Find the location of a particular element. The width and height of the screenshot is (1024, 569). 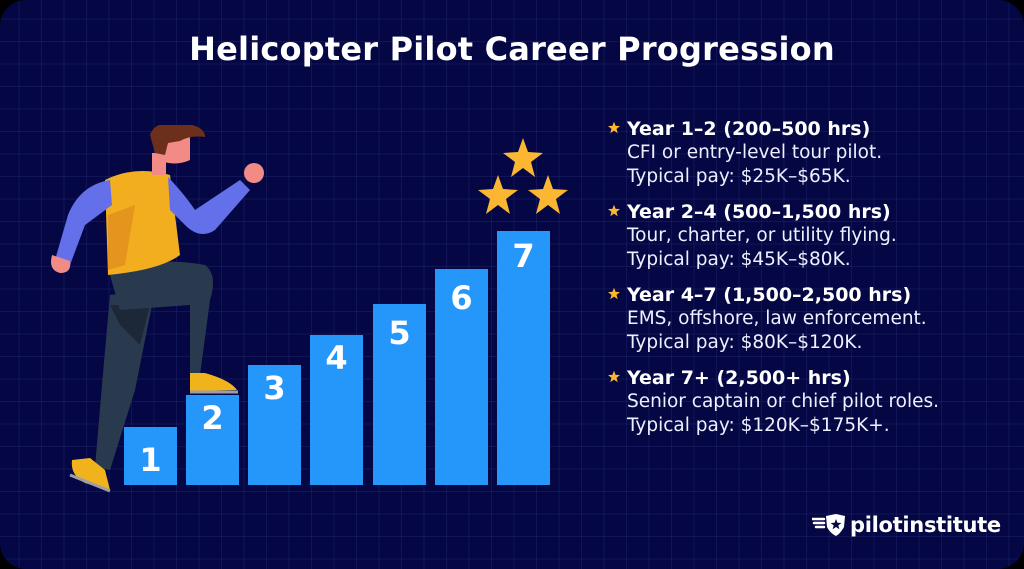

stage-role: Senior captain or chief pilot roles. is located at coordinates (783, 401).